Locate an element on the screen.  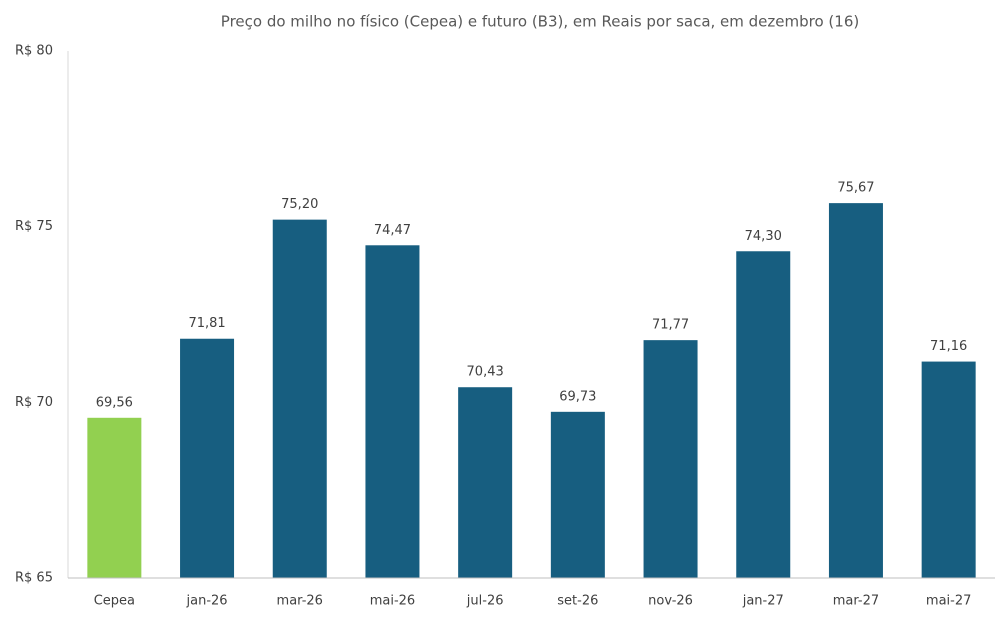
y-tick-label: R$ 65 is located at coordinates (34, 578).